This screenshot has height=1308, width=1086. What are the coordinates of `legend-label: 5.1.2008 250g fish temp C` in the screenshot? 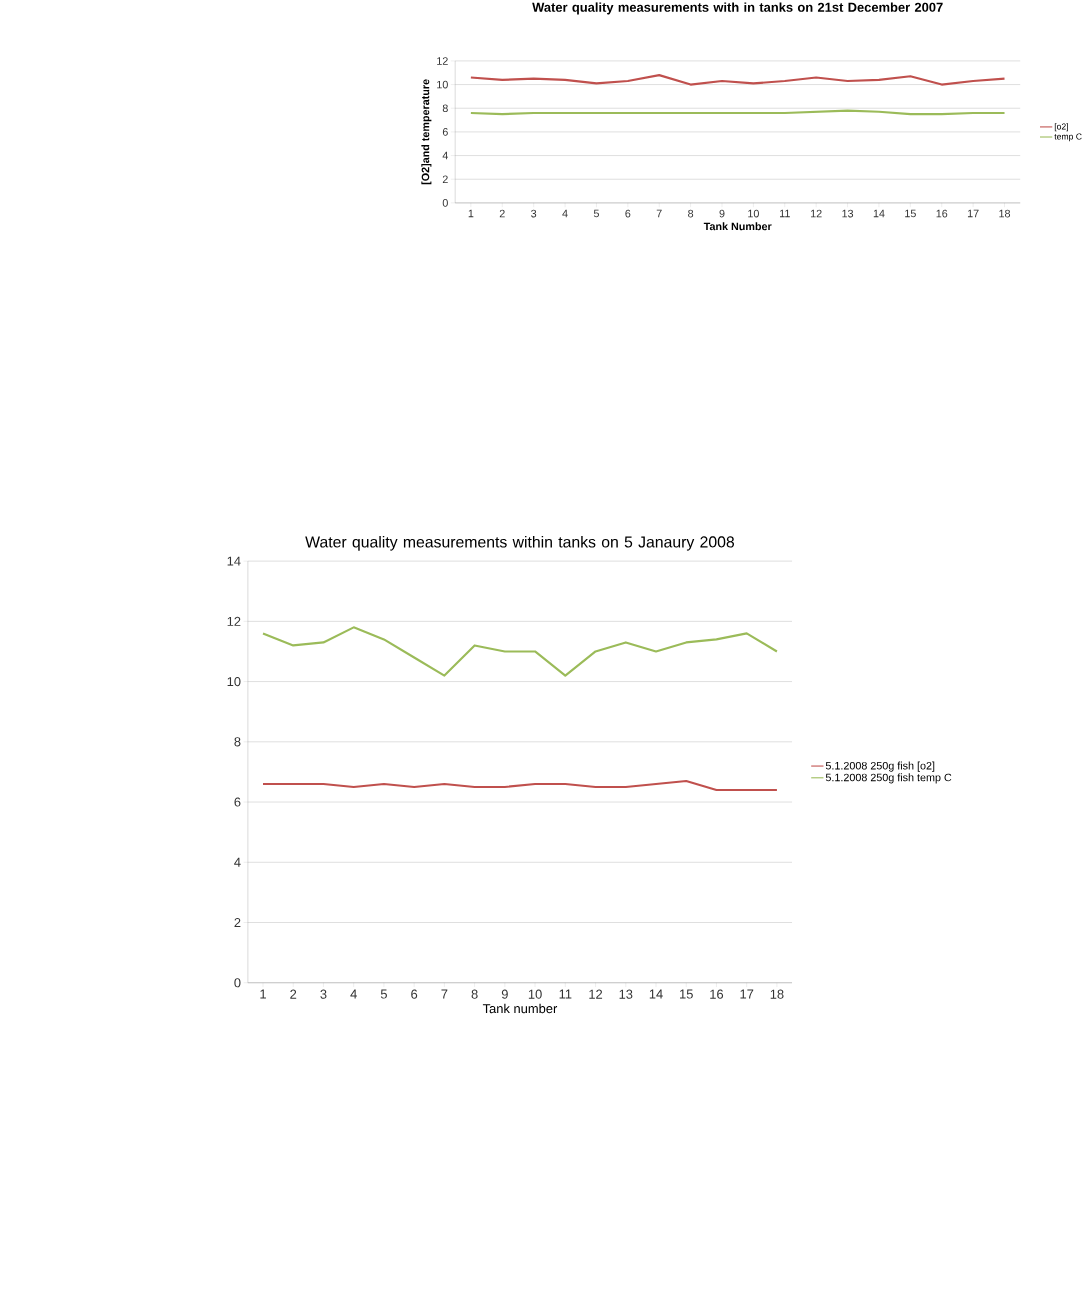 It's located at (889, 778).